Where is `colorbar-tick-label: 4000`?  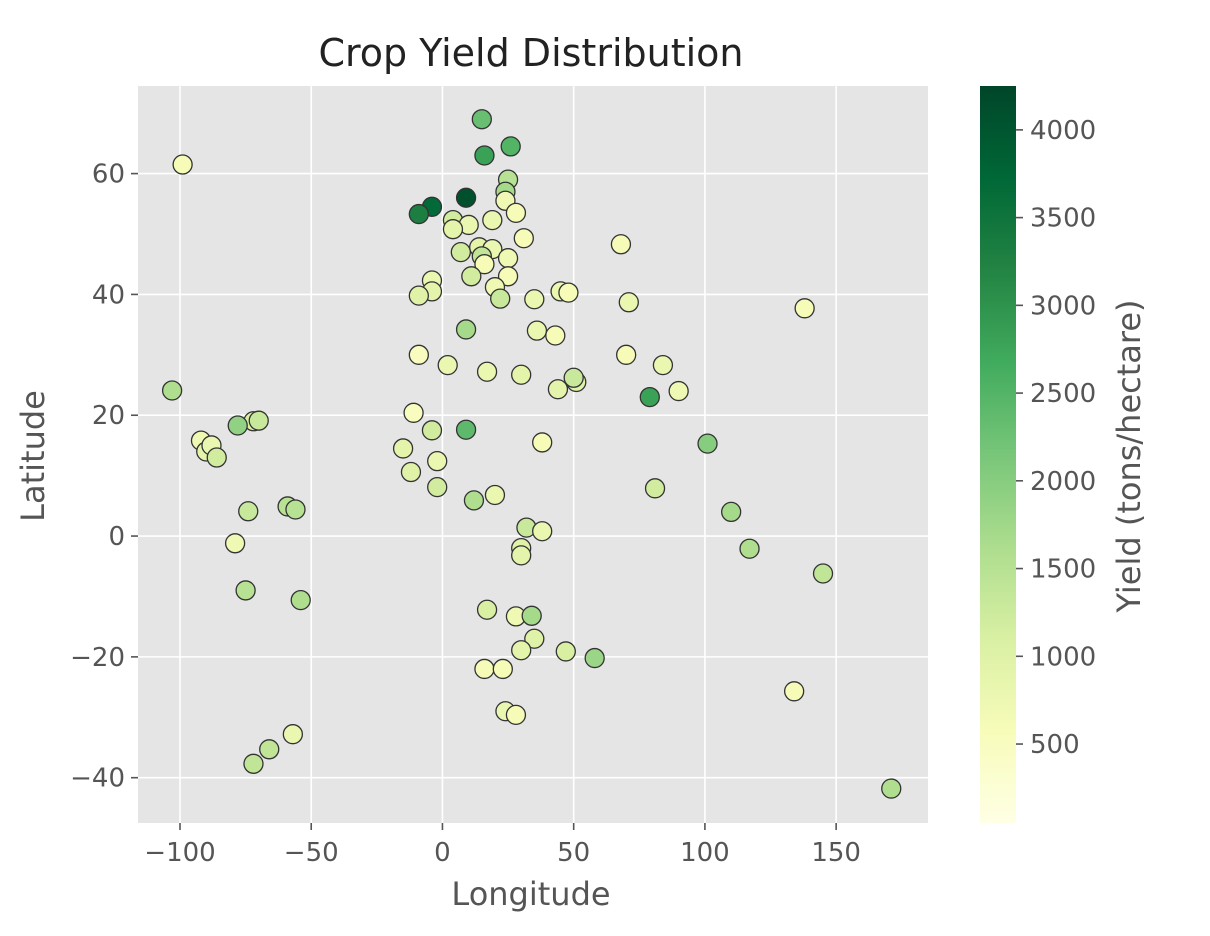
colorbar-tick-label: 4000 is located at coordinates (1063, 131).